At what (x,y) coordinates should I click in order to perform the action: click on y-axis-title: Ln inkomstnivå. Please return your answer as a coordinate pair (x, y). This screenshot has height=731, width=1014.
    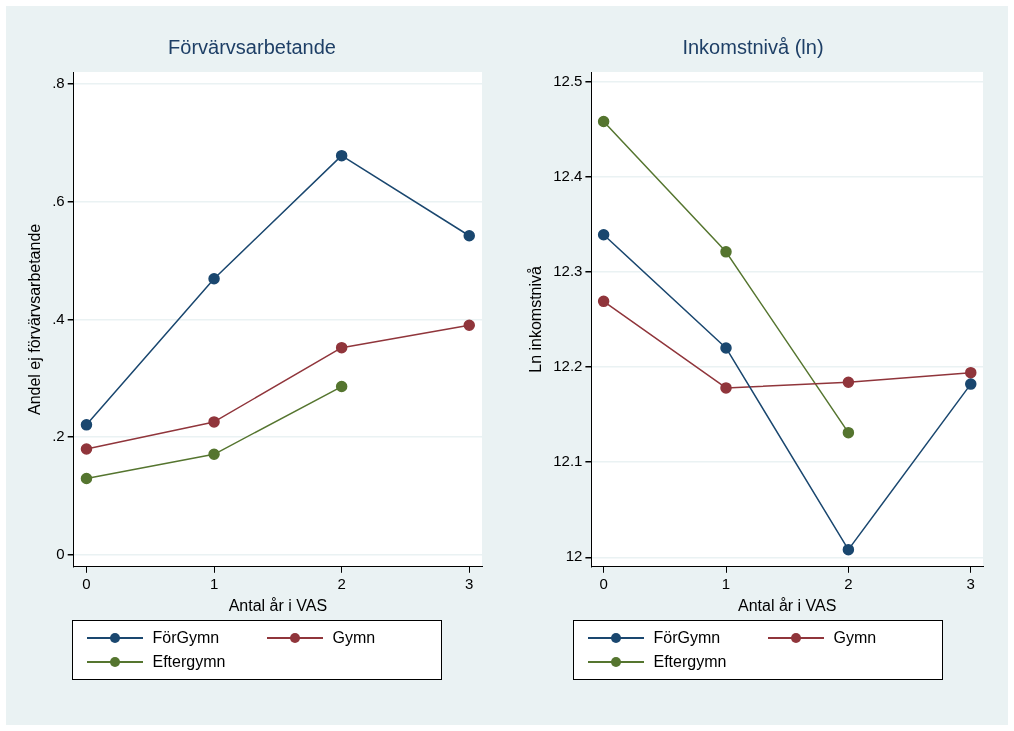
    Looking at the image, I should click on (535, 319).